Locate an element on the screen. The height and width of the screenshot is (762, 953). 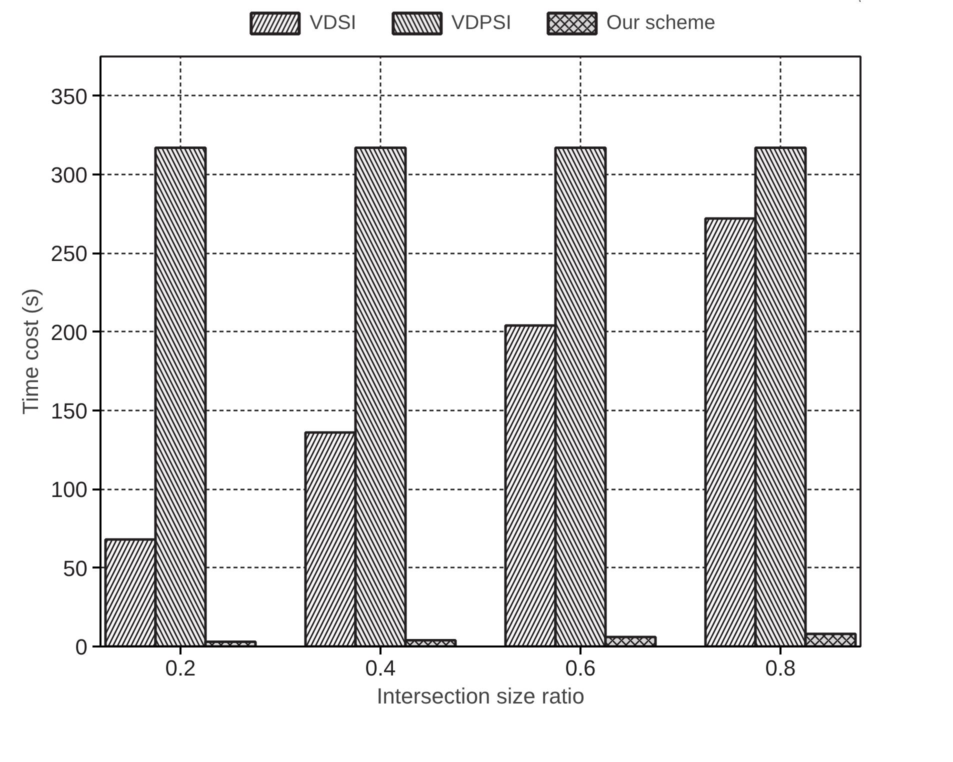
legend-label: VDSI is located at coordinates (333, 23).